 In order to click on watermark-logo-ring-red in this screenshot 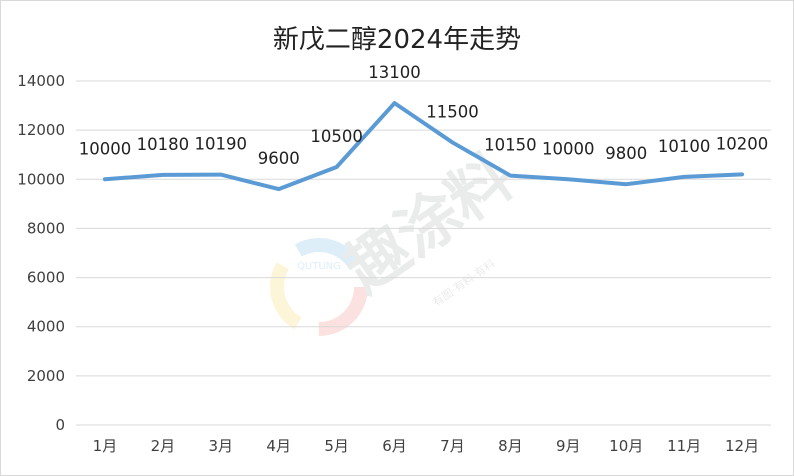, I will do `click(319, 287)`.